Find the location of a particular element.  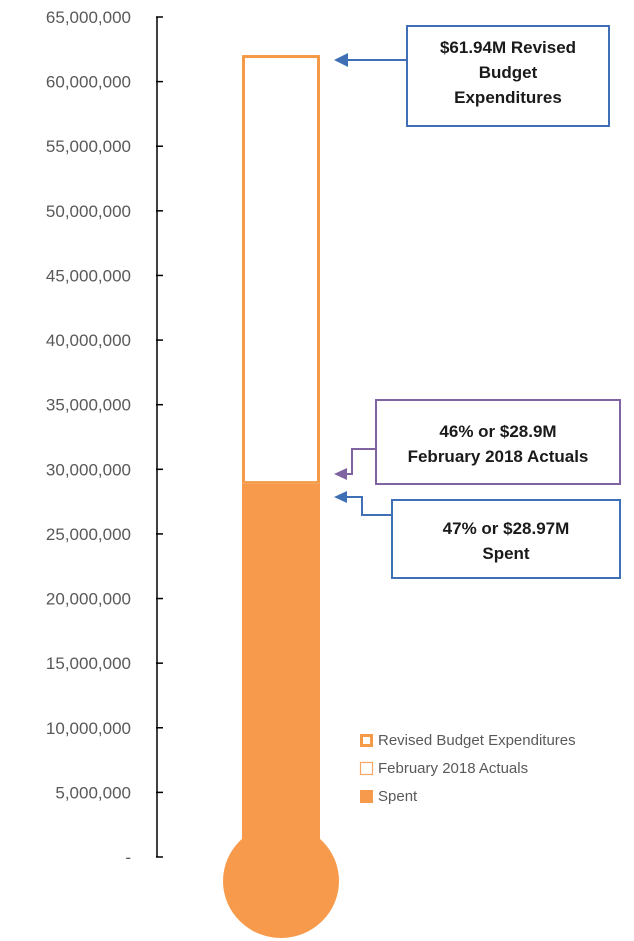

y-tick-label: 5,000,000 is located at coordinates (93, 792).